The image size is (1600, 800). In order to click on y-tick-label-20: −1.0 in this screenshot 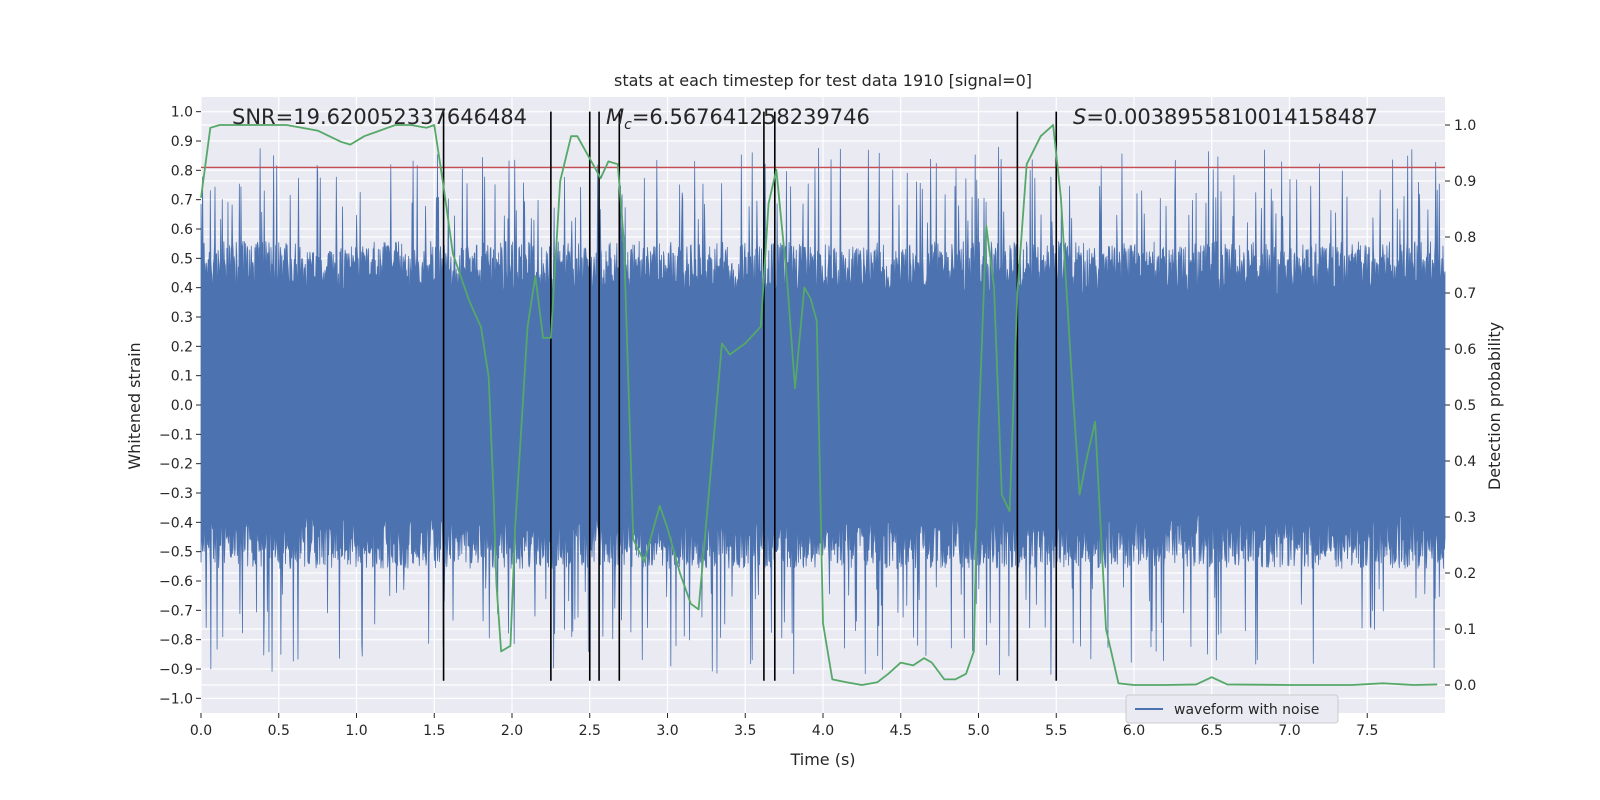, I will do `click(176, 699)`.